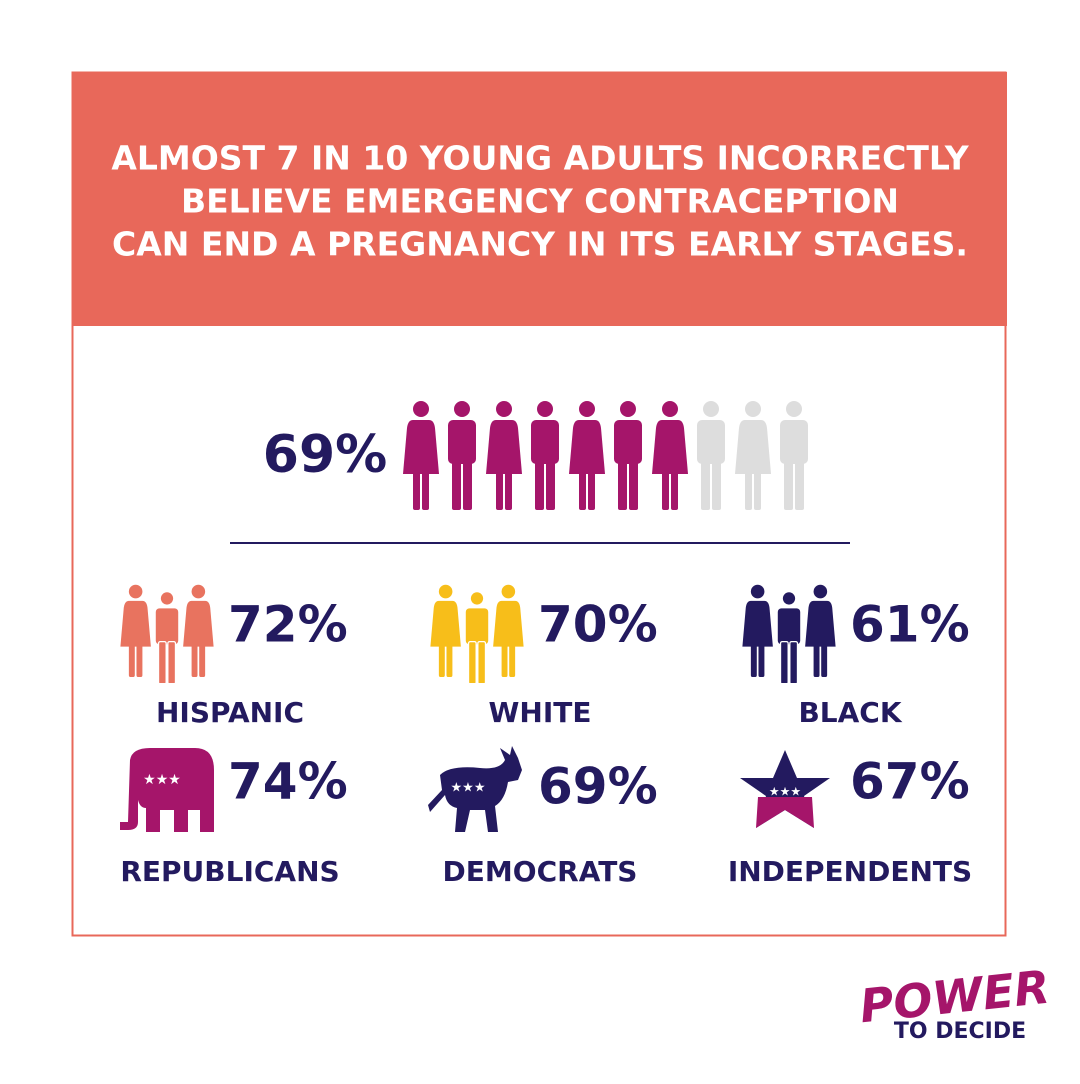  Describe the element at coordinates (540, 871) in the screenshot. I see `group-label: DEMOCRATS` at that location.